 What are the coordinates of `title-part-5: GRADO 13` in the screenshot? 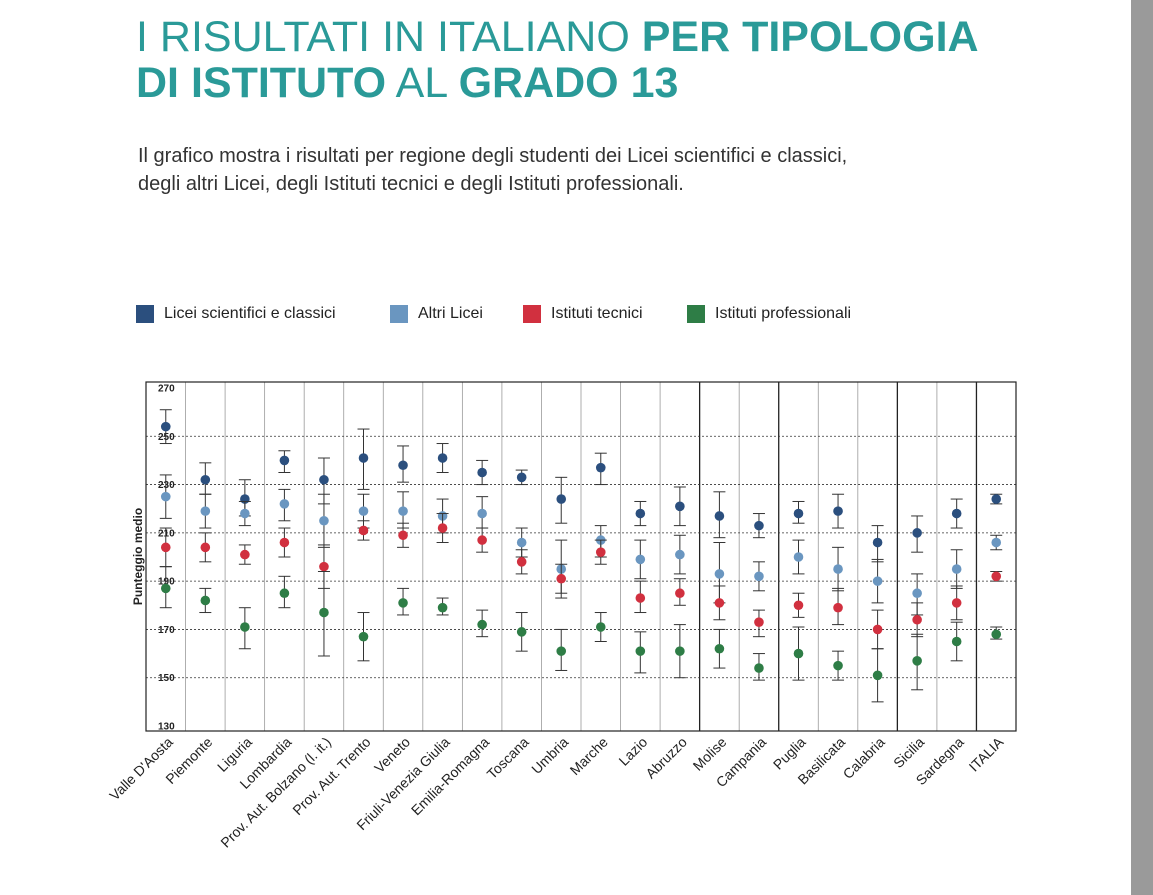 It's located at (568, 83).